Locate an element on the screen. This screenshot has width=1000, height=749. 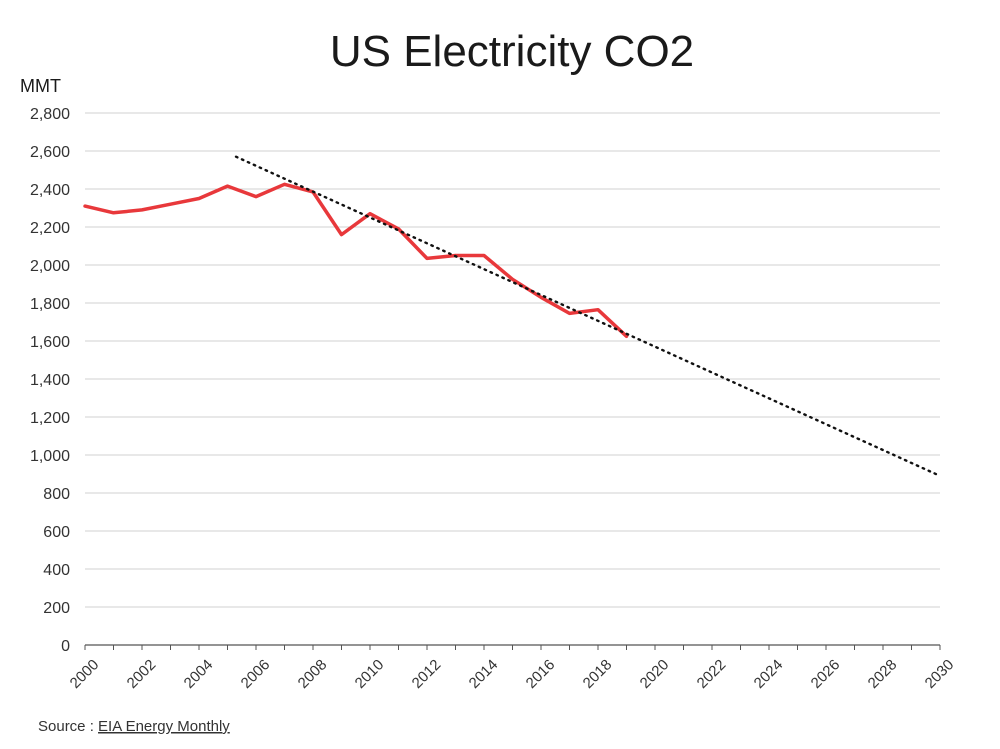
x-tick-label: 2024 is located at coordinates (769, 674).